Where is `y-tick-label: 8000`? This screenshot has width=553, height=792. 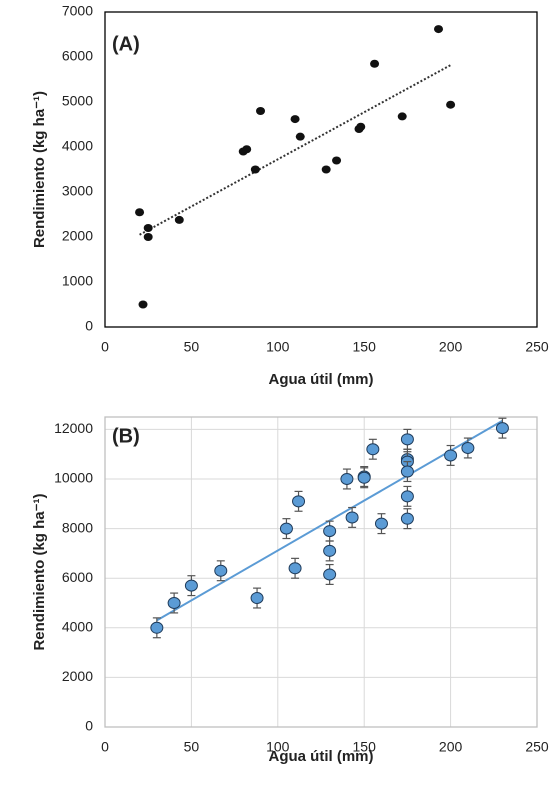 y-tick-label: 8000 is located at coordinates (77, 527).